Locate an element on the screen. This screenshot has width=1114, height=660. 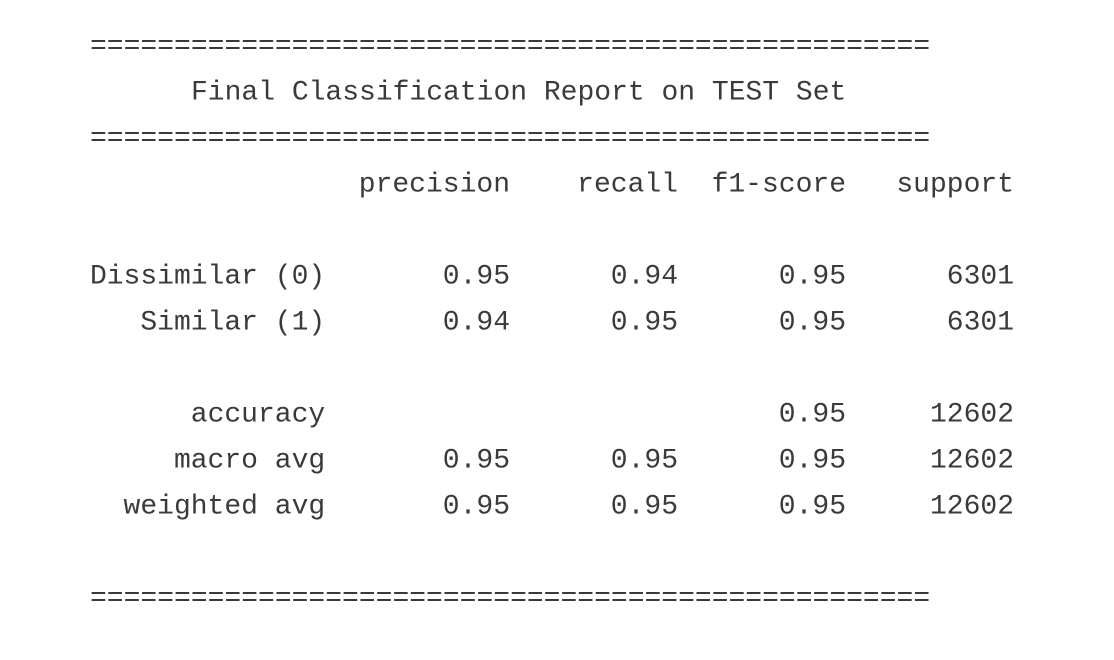
row-label: macro avg is located at coordinates (249, 460).